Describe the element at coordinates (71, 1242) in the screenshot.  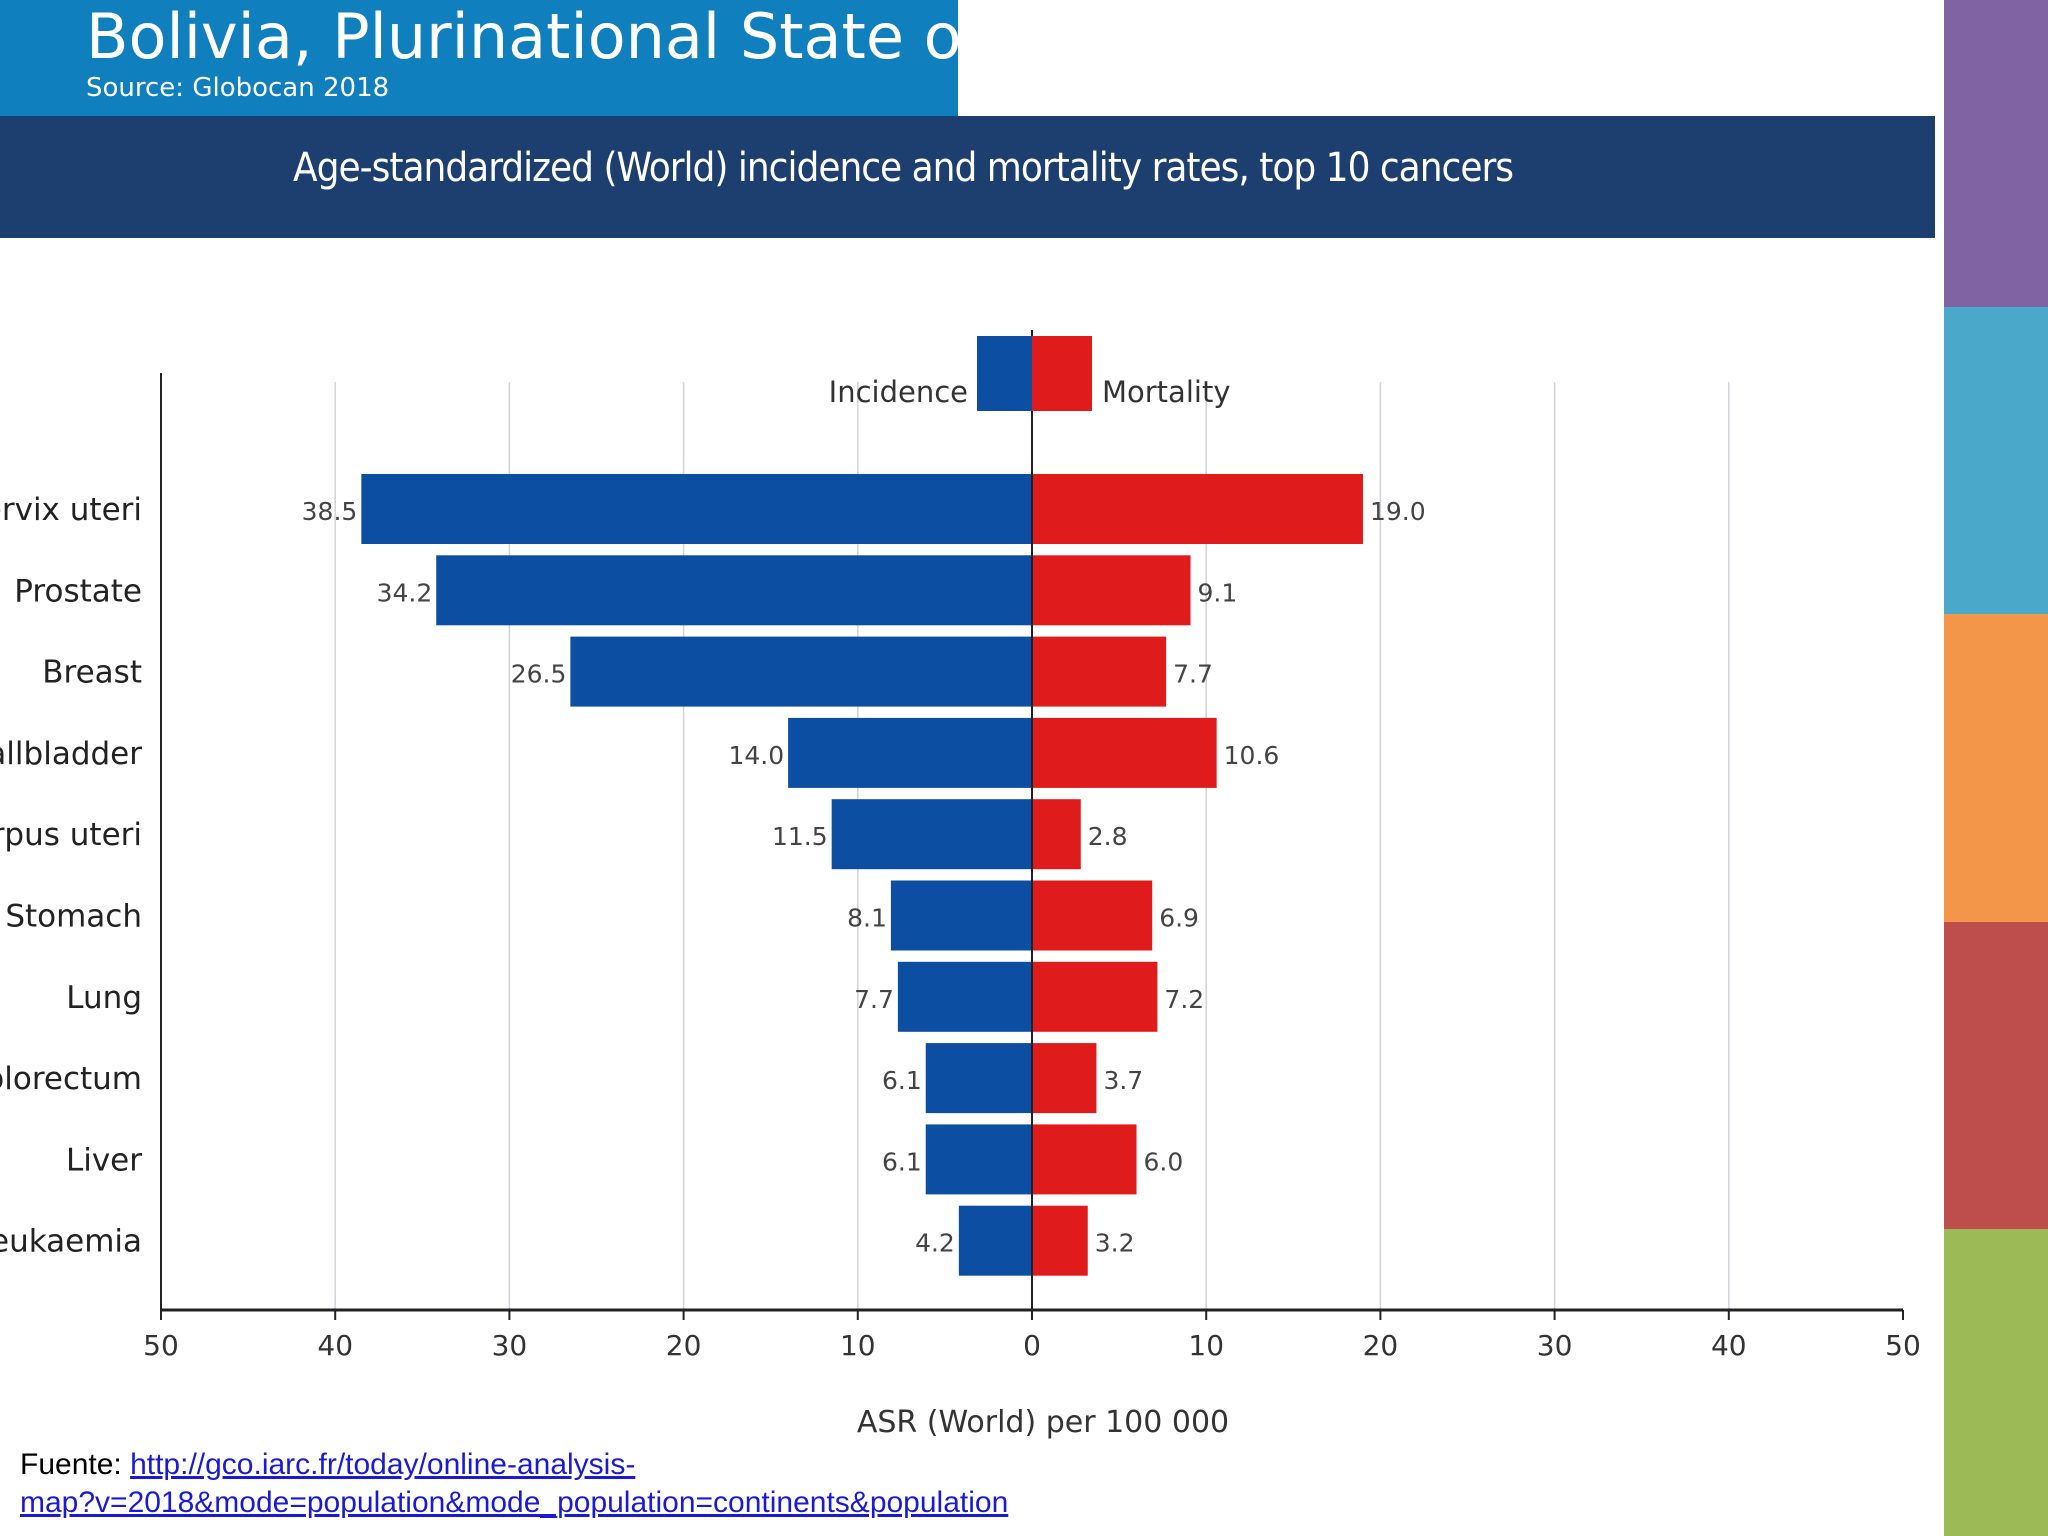
I see `category-label: Leukaemia` at that location.